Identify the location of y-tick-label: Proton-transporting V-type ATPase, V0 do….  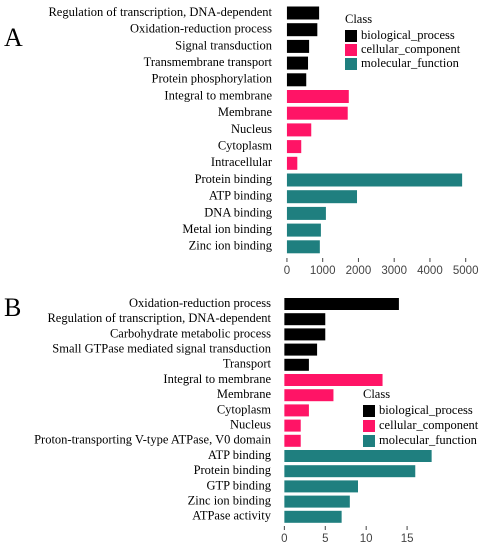
(153, 440).